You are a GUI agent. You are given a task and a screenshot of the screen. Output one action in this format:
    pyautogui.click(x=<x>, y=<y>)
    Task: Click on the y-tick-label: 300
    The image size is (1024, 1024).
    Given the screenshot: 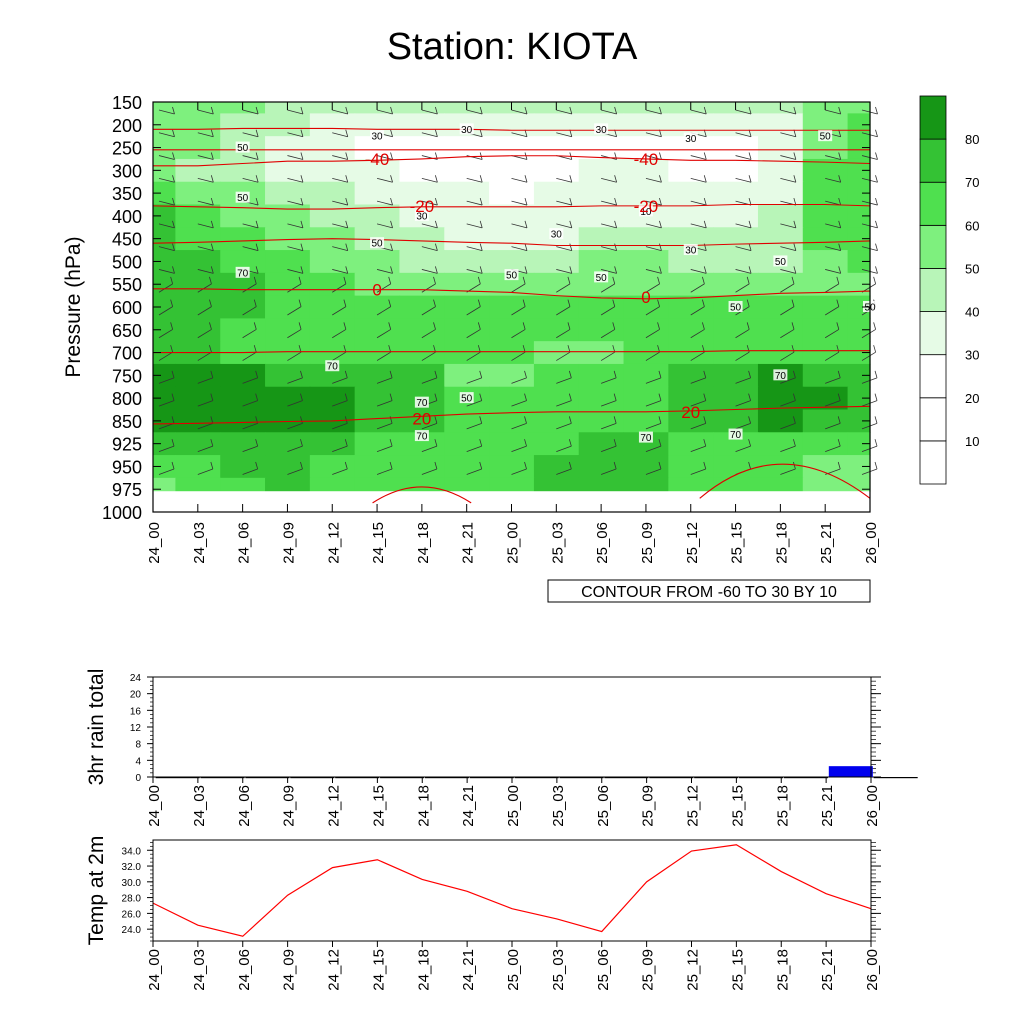 What is the action you would take?
    pyautogui.click(x=127, y=171)
    